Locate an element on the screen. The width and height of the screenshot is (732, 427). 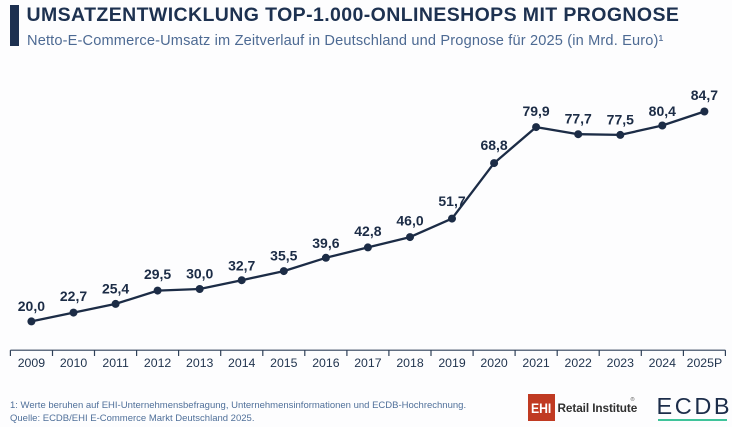
svg-text: 2025P is located at coordinates (705, 363).